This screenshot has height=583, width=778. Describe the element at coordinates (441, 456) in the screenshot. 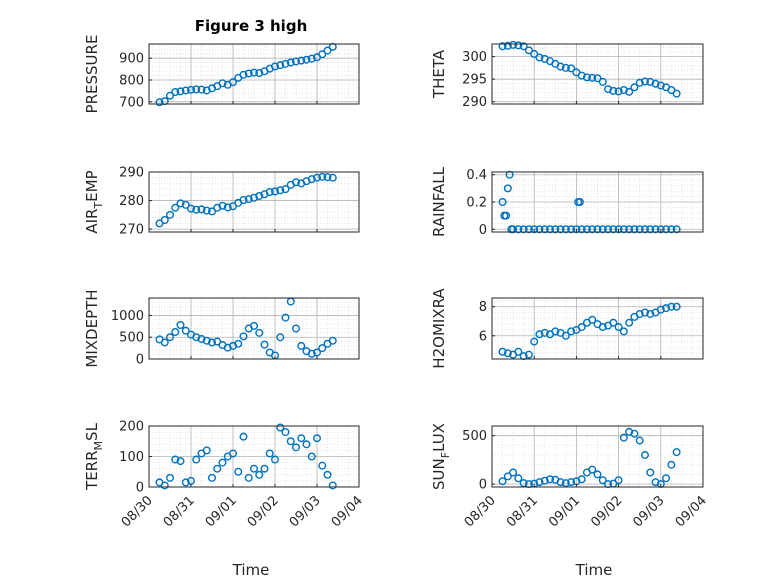

I see `y-axis-label: SUNFLUX` at that location.